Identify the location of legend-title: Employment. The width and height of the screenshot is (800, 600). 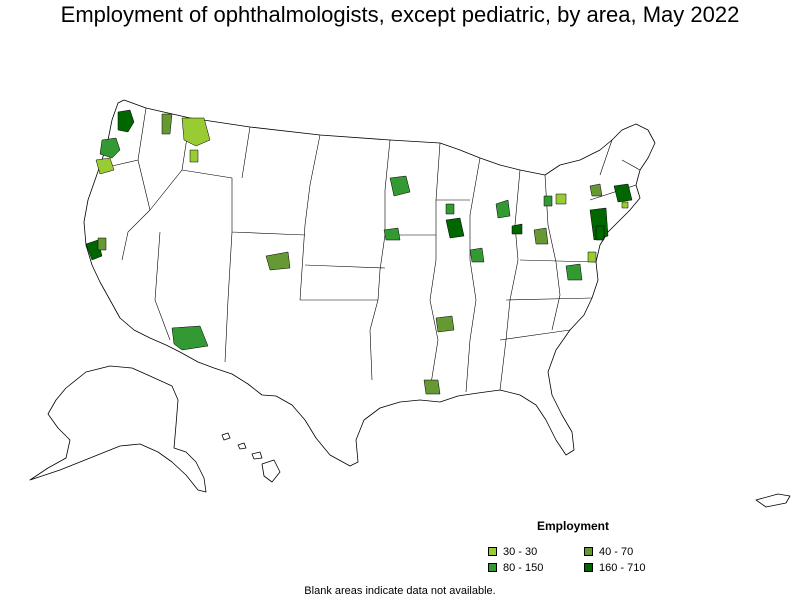
(572, 526).